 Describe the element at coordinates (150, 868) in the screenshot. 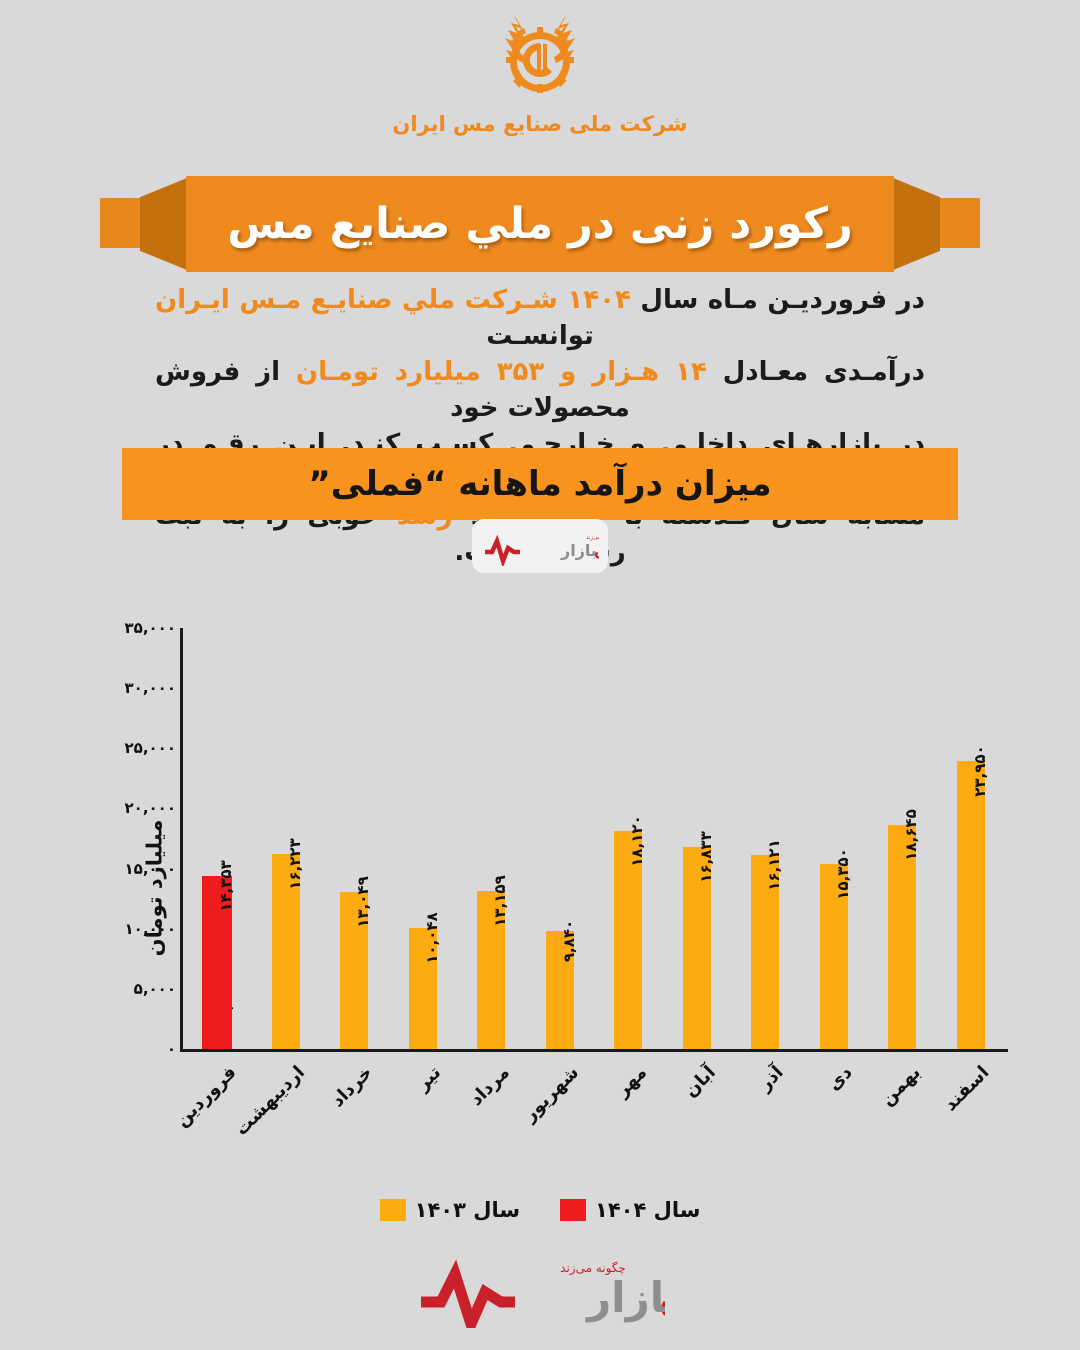

I see `y-axis-tick-label: ۱۵,۰۰۰` at that location.